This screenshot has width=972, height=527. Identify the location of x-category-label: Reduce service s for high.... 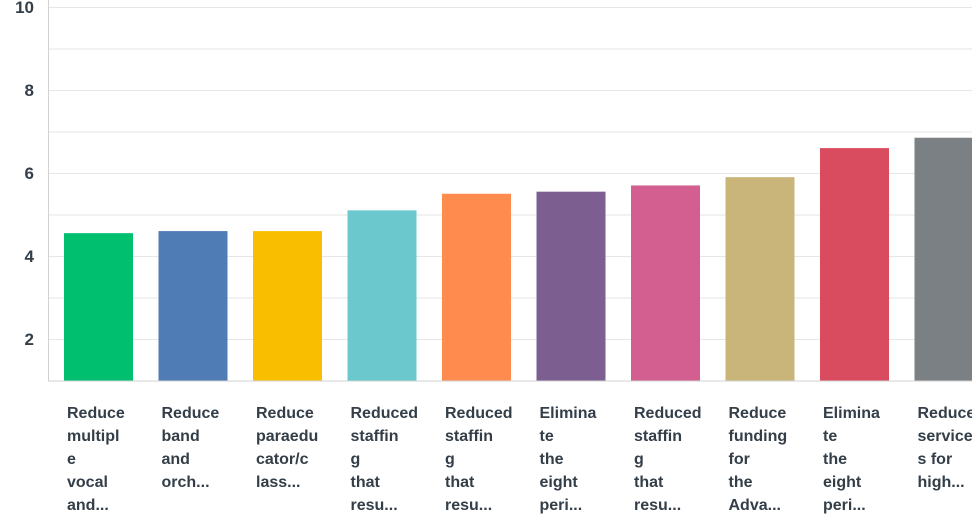
(945, 448).